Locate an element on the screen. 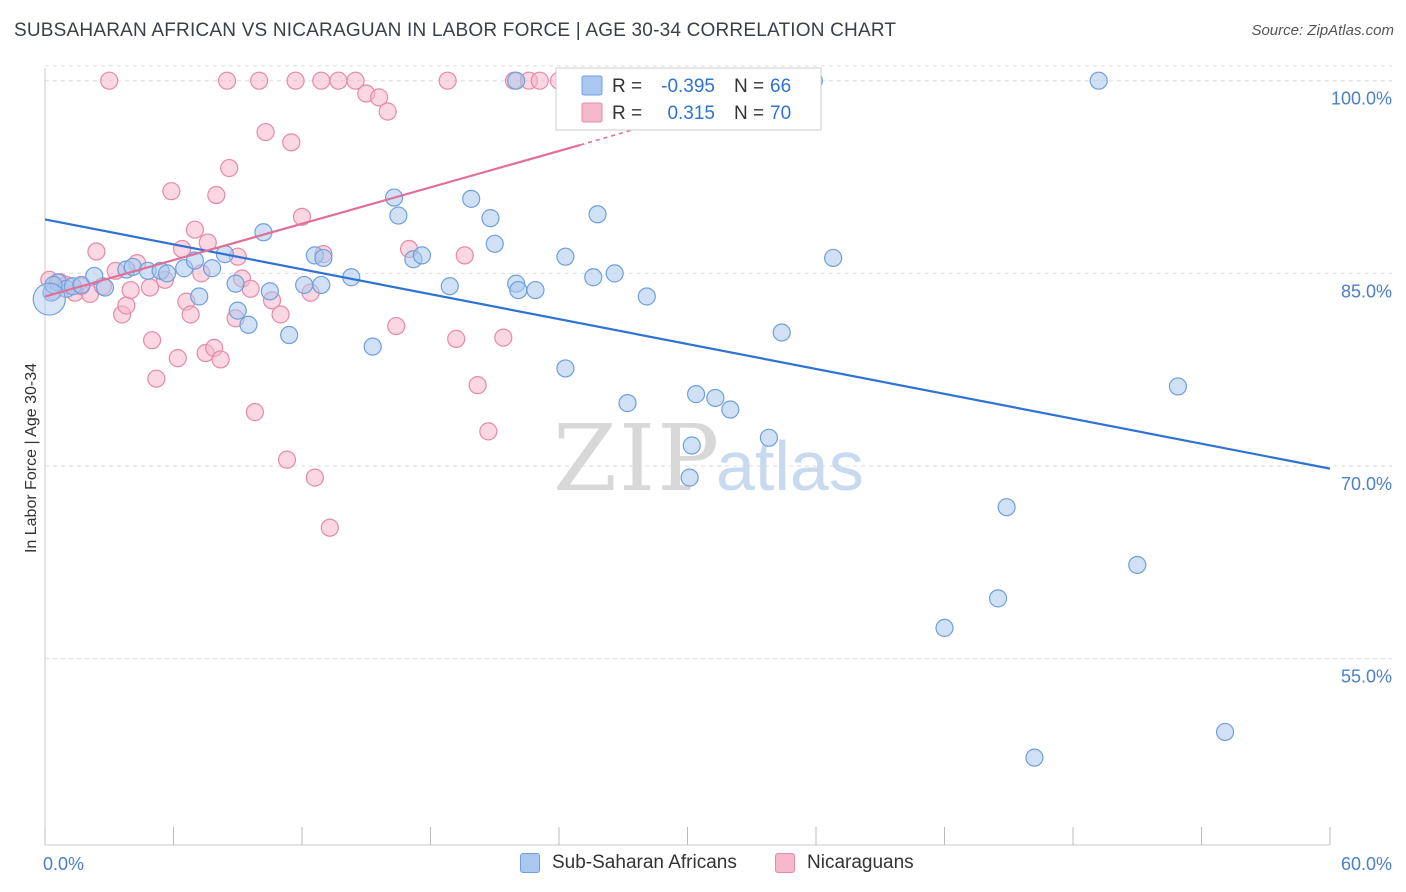 The height and width of the screenshot is (892, 1406). legend-item-nicaraguans: Nicaraguans is located at coordinates (844, 863).